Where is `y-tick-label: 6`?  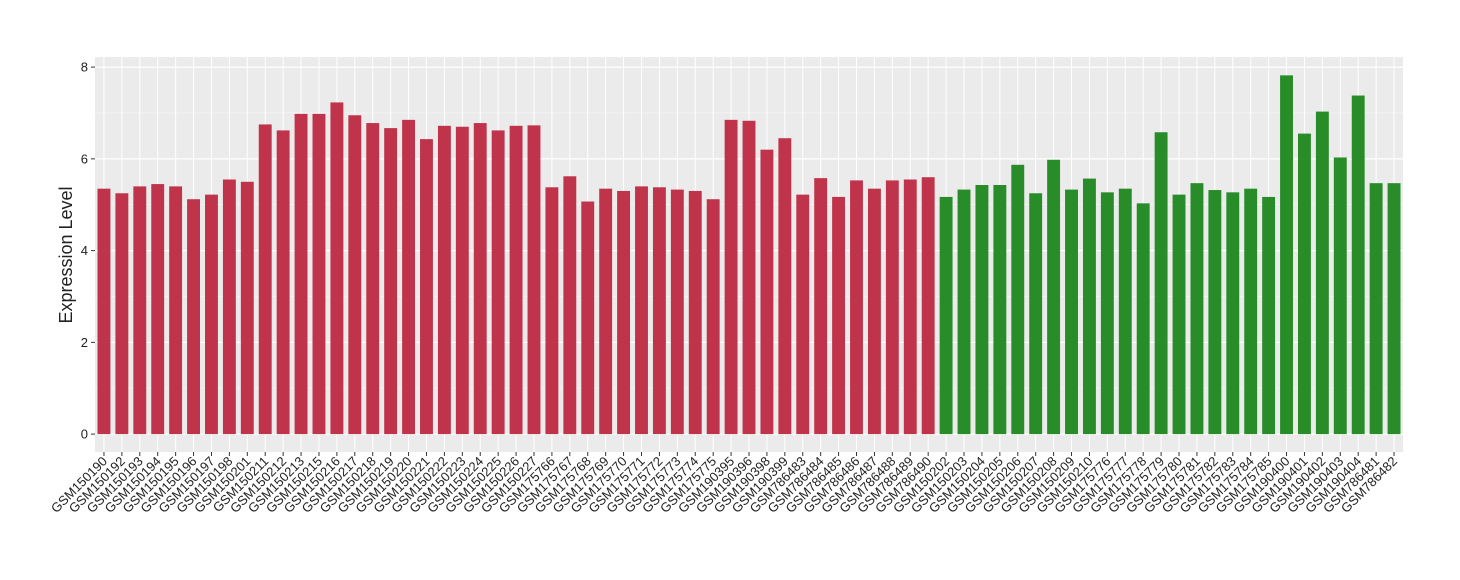
y-tick-label: 6 is located at coordinates (84, 158).